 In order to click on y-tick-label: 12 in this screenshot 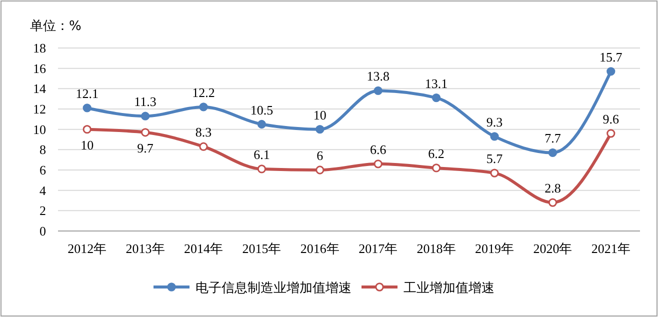, I will do `click(39, 109)`.